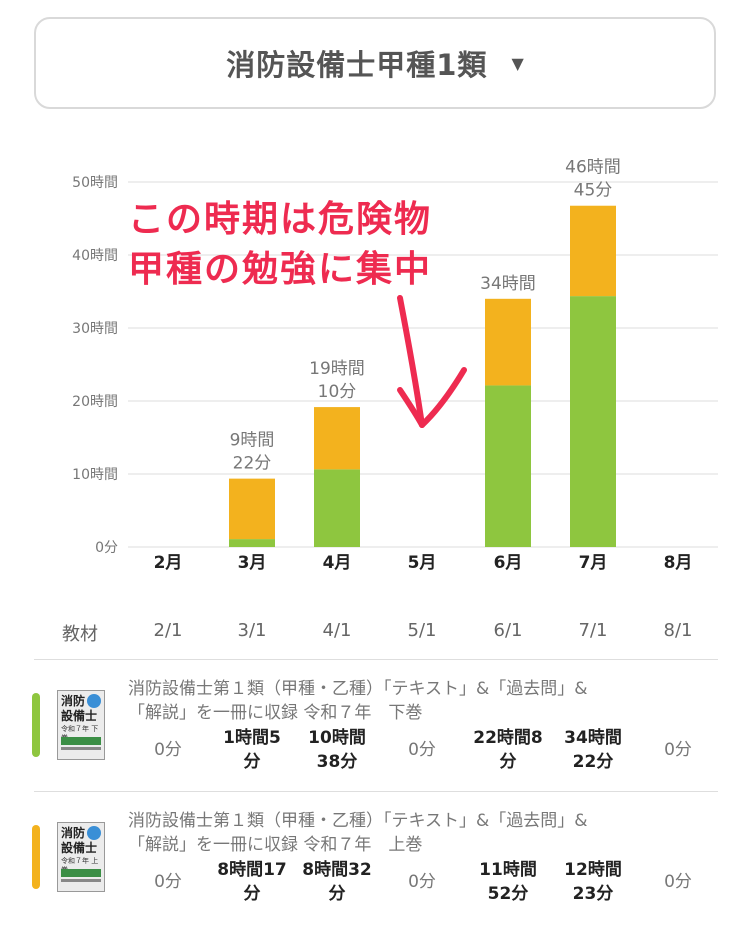 This screenshot has height=925, width=750. What do you see at coordinates (337, 369) in the screenshot?
I see `bar-total-label: 19時間` at bounding box center [337, 369].